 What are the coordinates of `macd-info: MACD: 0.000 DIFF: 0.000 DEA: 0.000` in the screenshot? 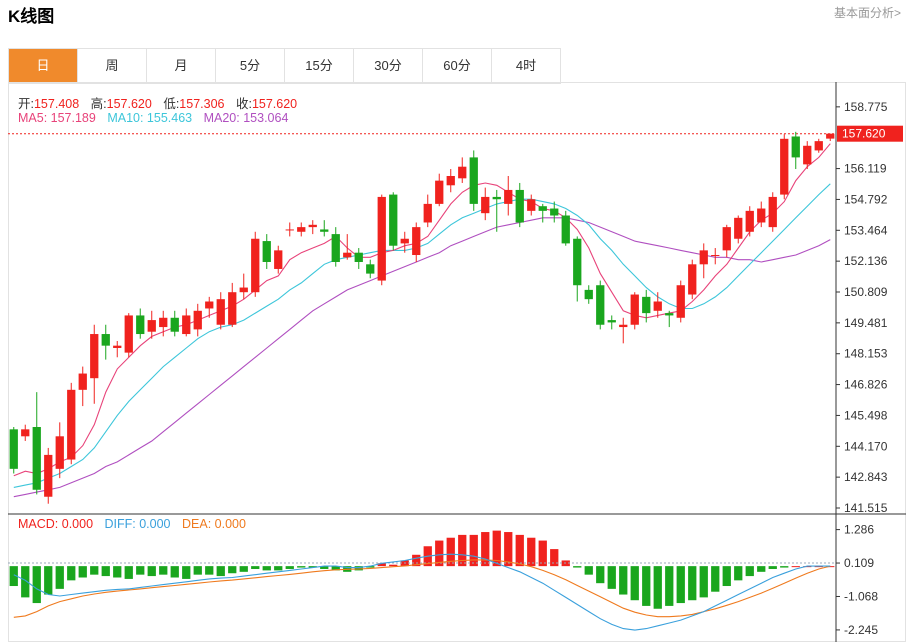 It's located at (136, 524).